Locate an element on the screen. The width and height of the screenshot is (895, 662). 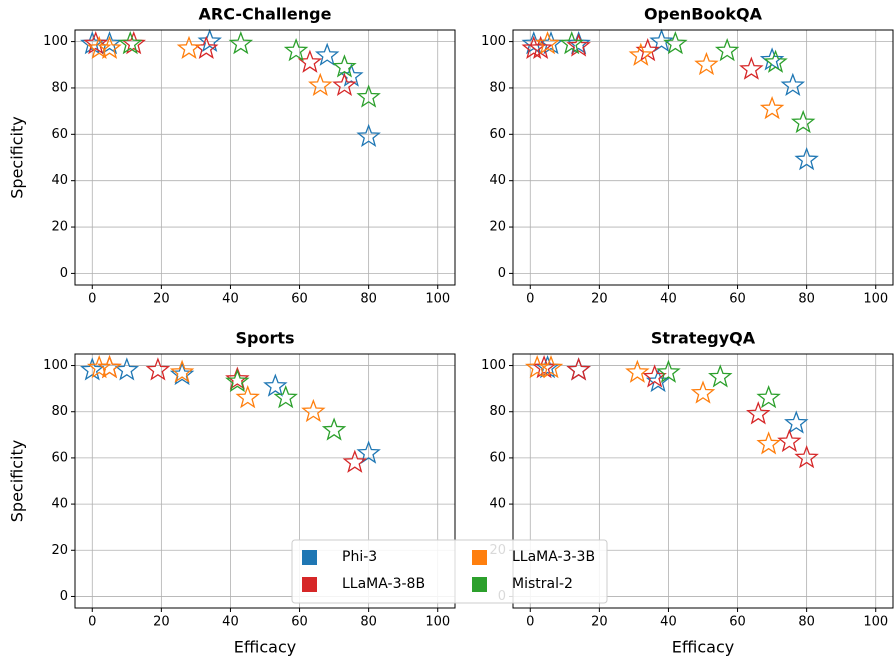
y-axis-label: Specificity is located at coordinates (17, 157).